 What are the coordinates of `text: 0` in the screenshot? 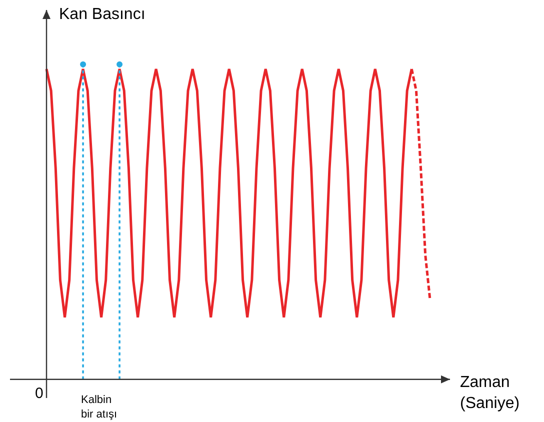 It's located at (39, 393).